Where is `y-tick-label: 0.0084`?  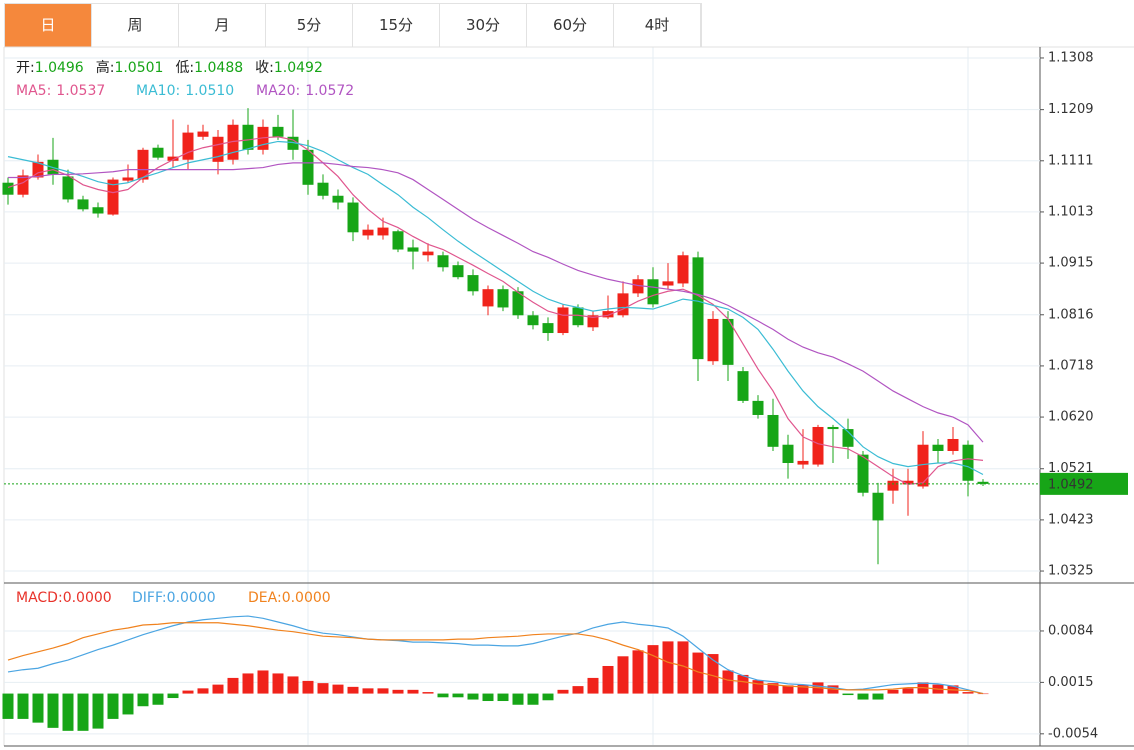
y-tick-label: 0.0084 is located at coordinates (1071, 630).